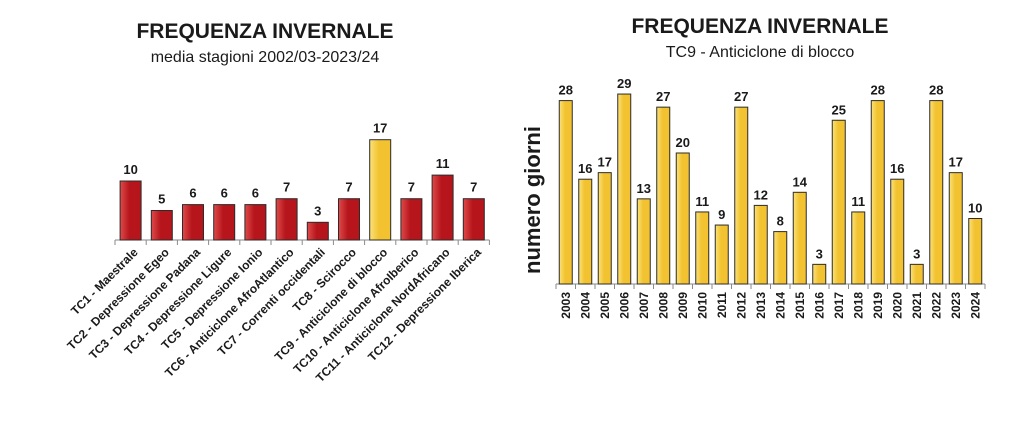 The image size is (1024, 422). I want to click on chart-right-category-label: 2007, so click(644, 305).